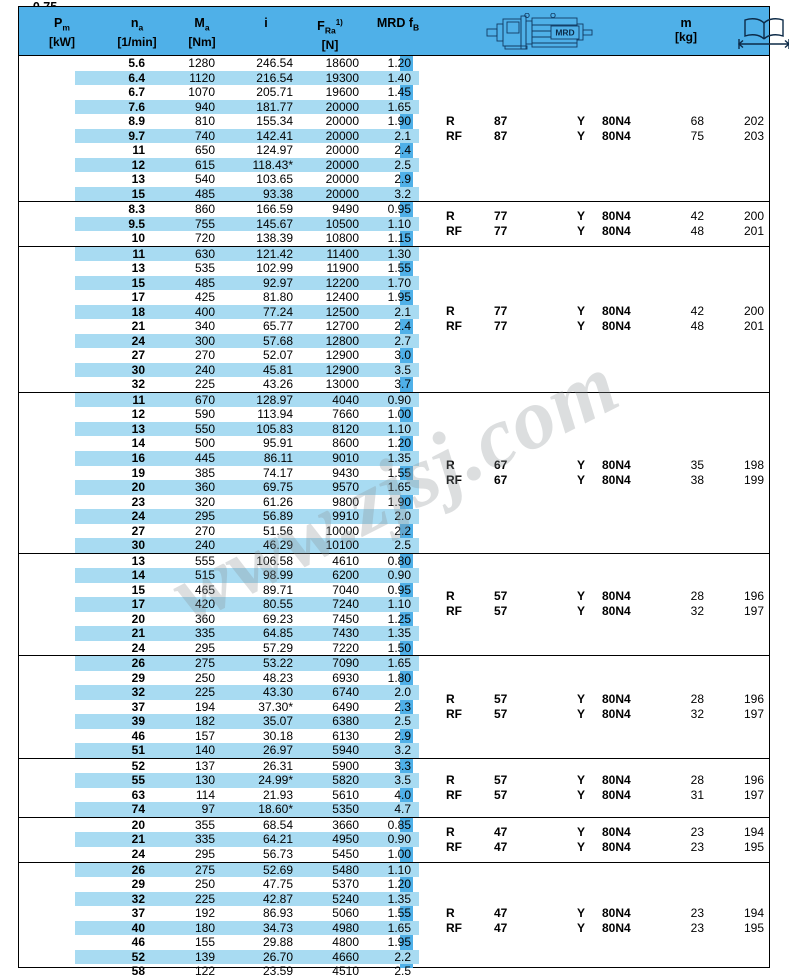  I want to click on table-row: 32 225 43.30 6740 2.0, so click(394, 692).